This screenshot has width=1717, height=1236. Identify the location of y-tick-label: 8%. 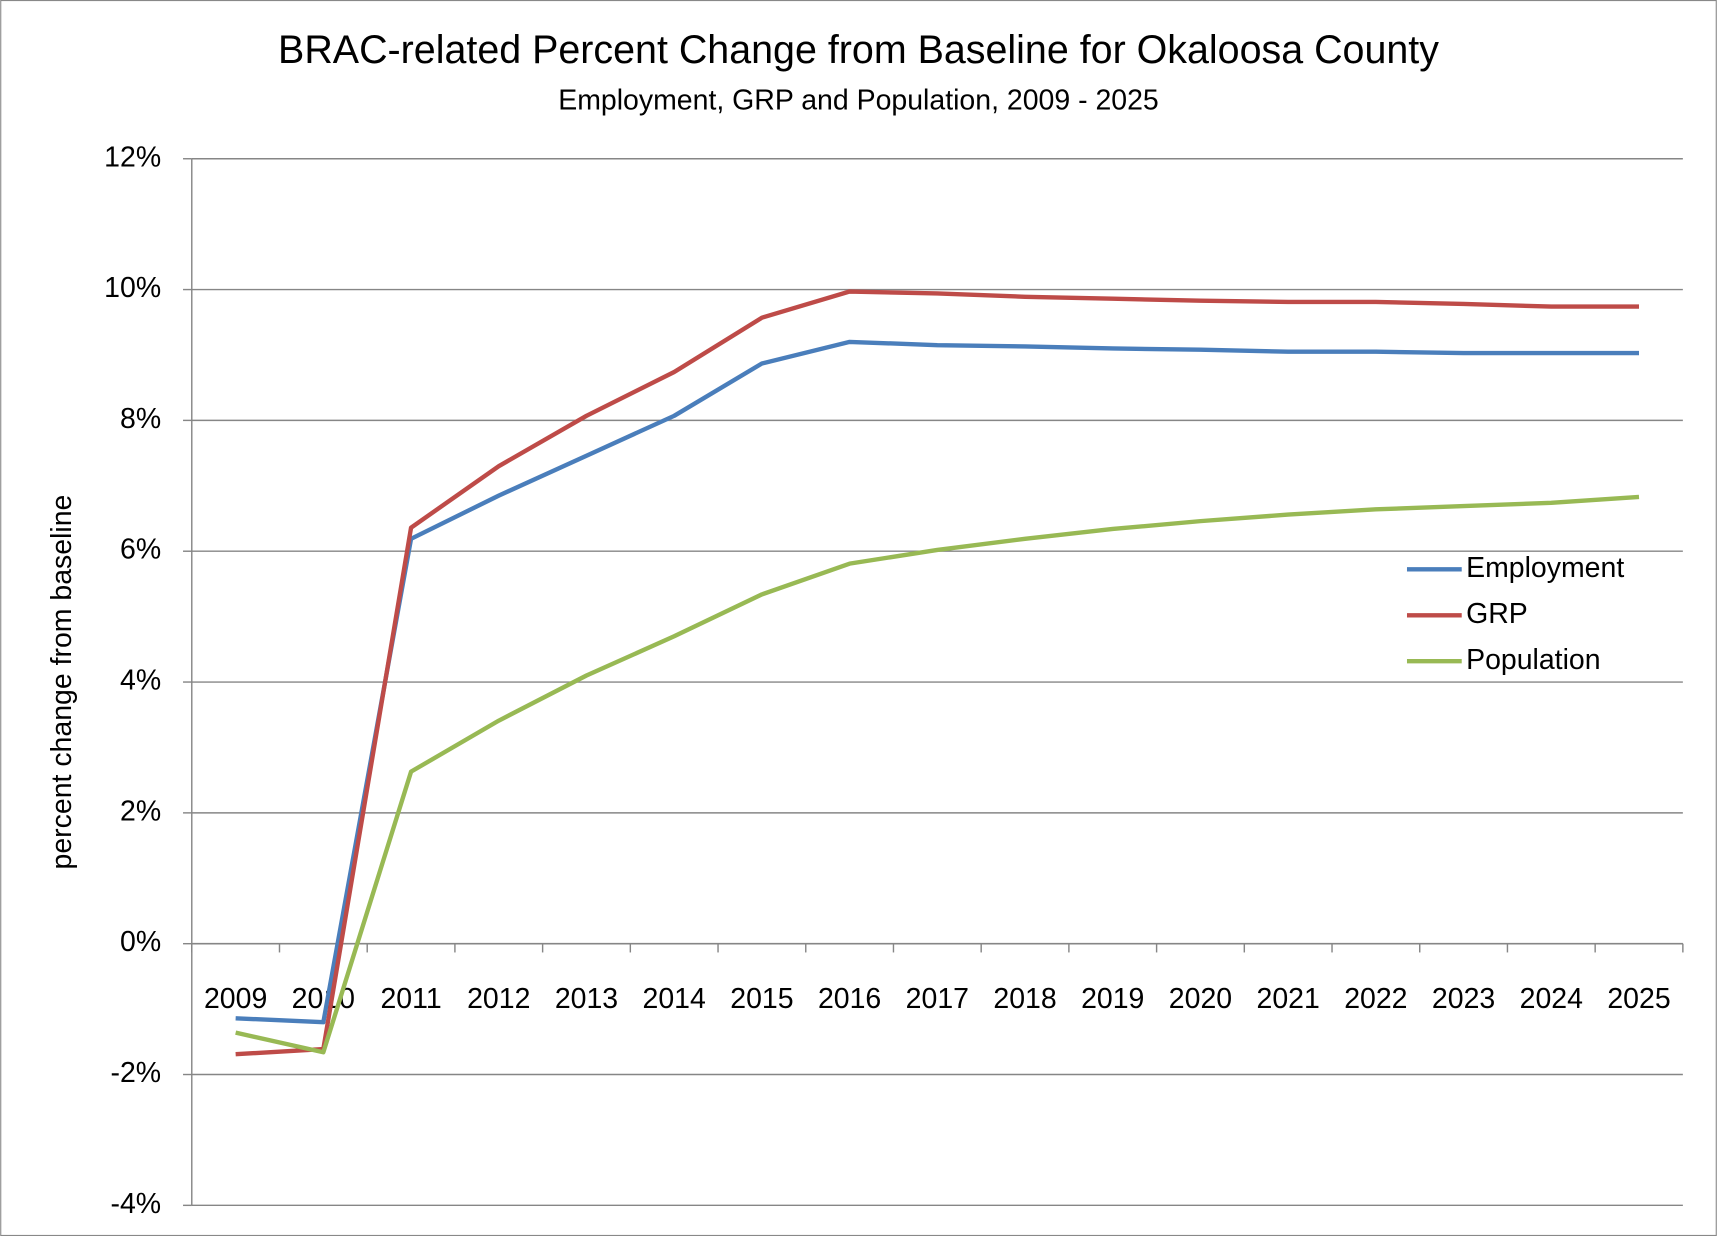
(140, 419).